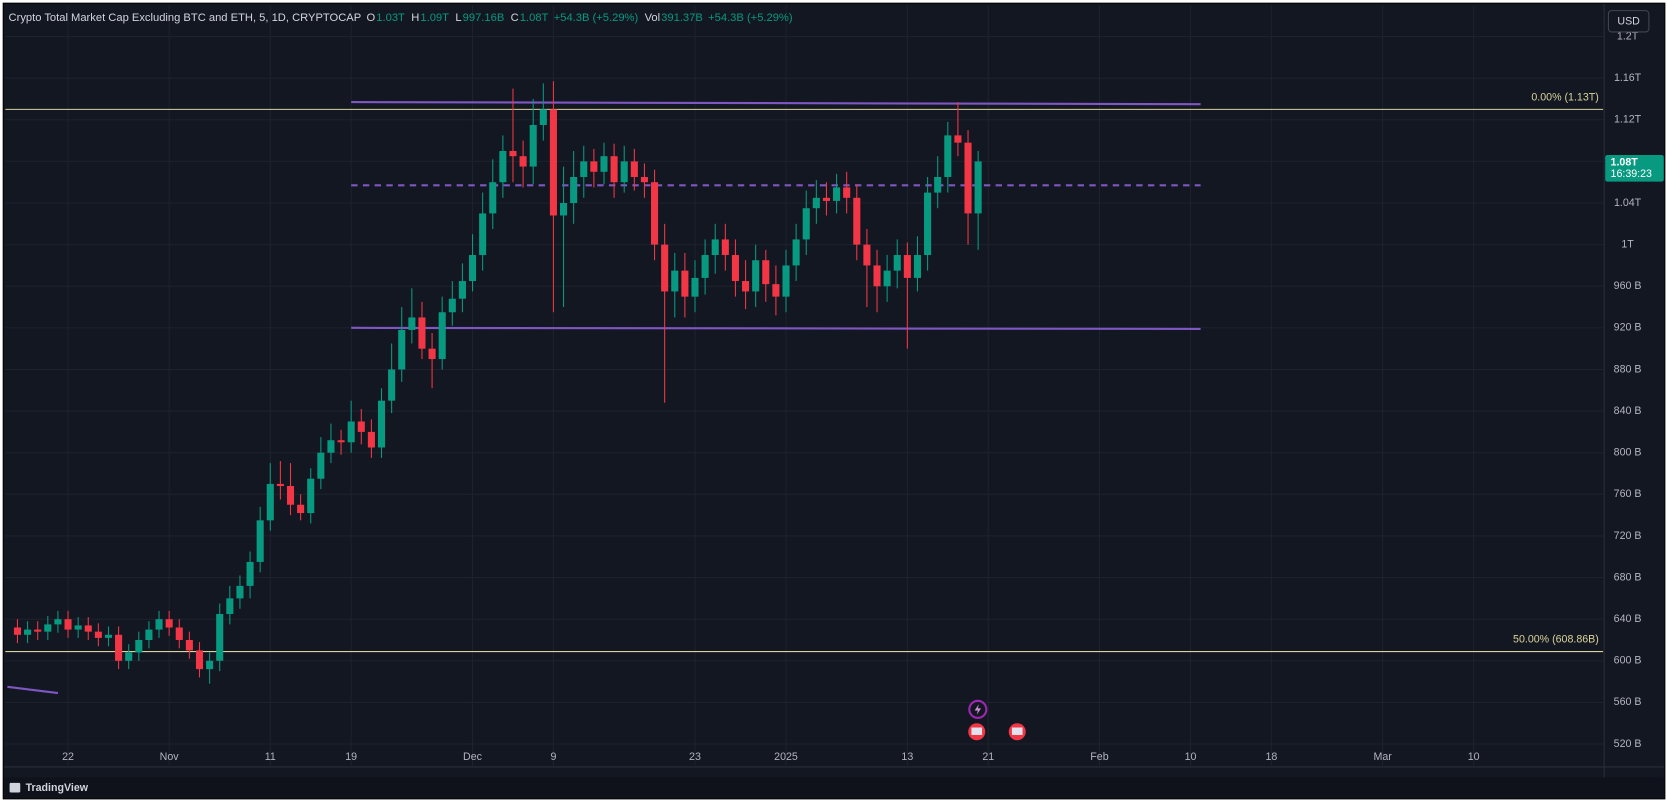 This screenshot has height=801, width=1667. I want to click on fib-label: 50.00% (608.86B), so click(1556, 640).